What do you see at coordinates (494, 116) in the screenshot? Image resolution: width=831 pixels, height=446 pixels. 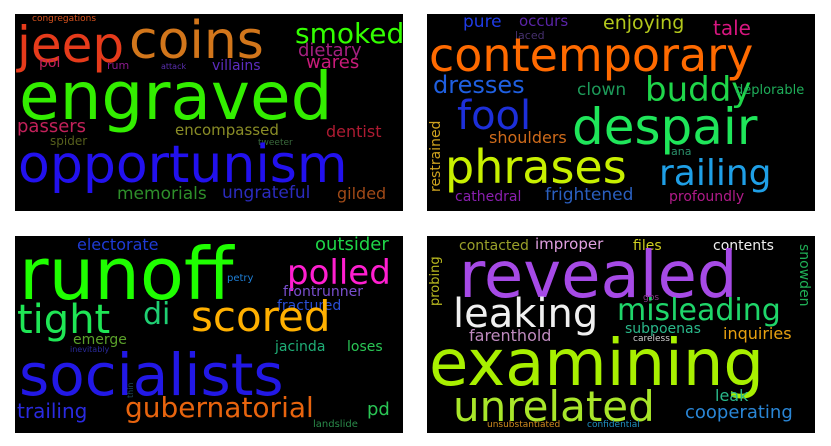 I see `word: fool` at bounding box center [494, 116].